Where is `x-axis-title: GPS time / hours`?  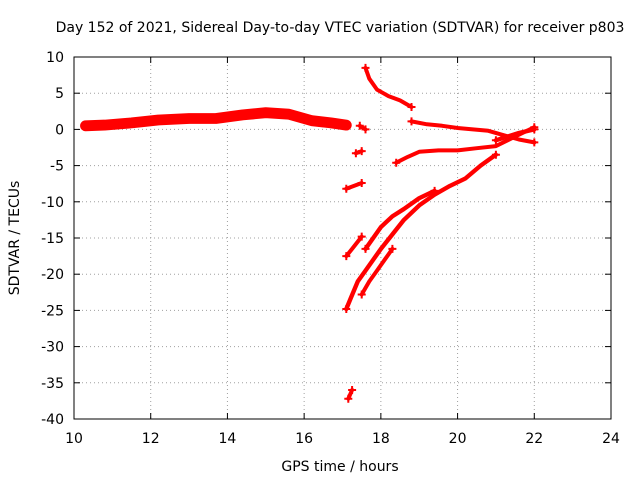
x-axis-title: GPS time / hours is located at coordinates (339, 467).